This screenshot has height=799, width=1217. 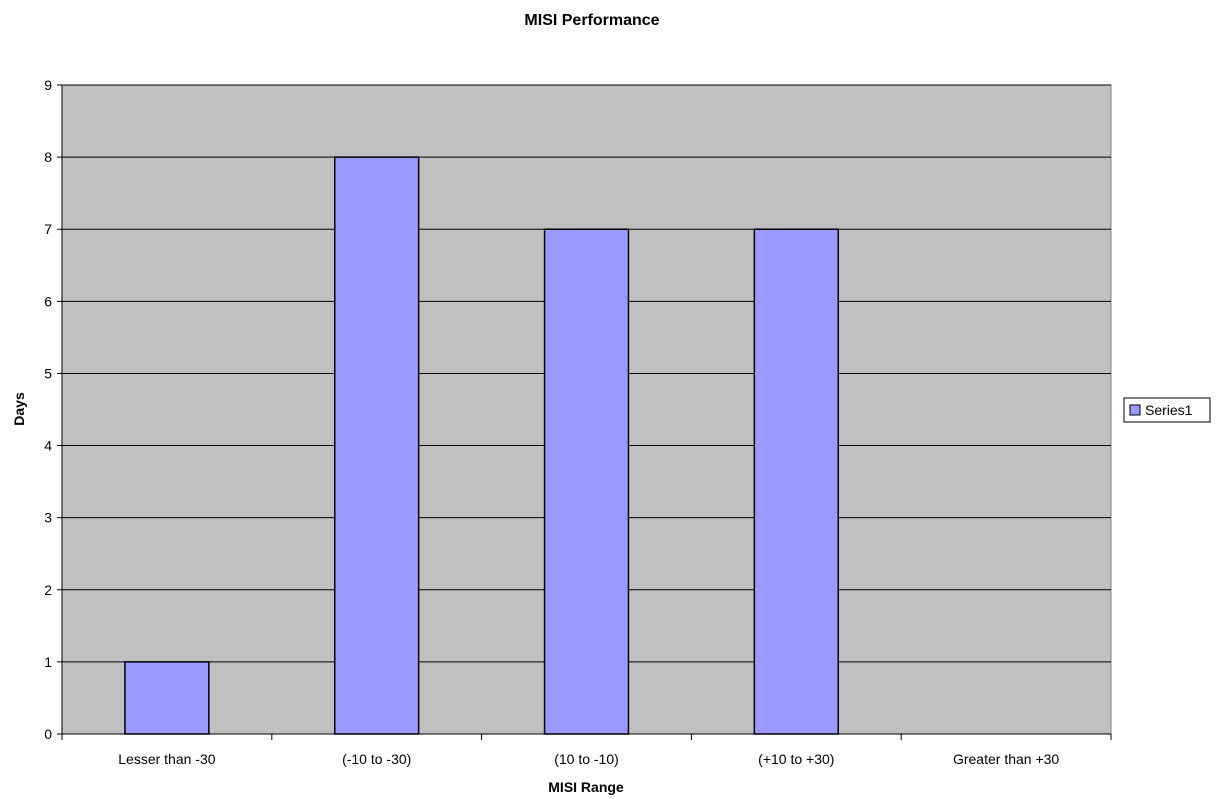 What do you see at coordinates (48, 229) in the screenshot?
I see `y-tick-label: 7` at bounding box center [48, 229].